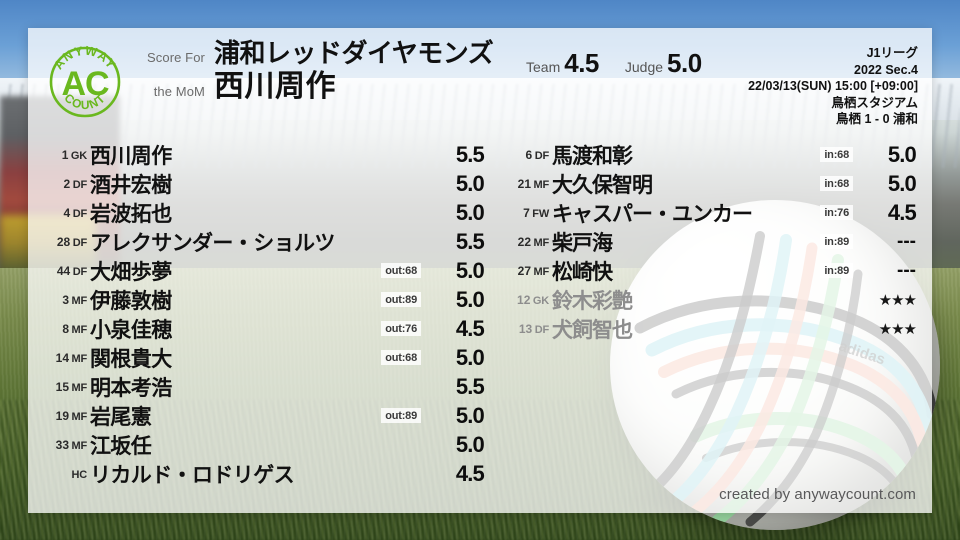 This screenshot has width=960, height=540. I want to click on svg-text: AC, so click(85, 84).